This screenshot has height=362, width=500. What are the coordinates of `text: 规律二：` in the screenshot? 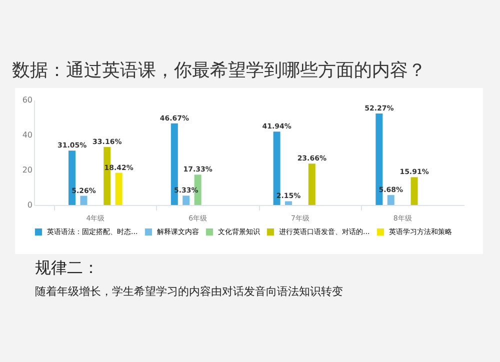 It's located at (67, 268).